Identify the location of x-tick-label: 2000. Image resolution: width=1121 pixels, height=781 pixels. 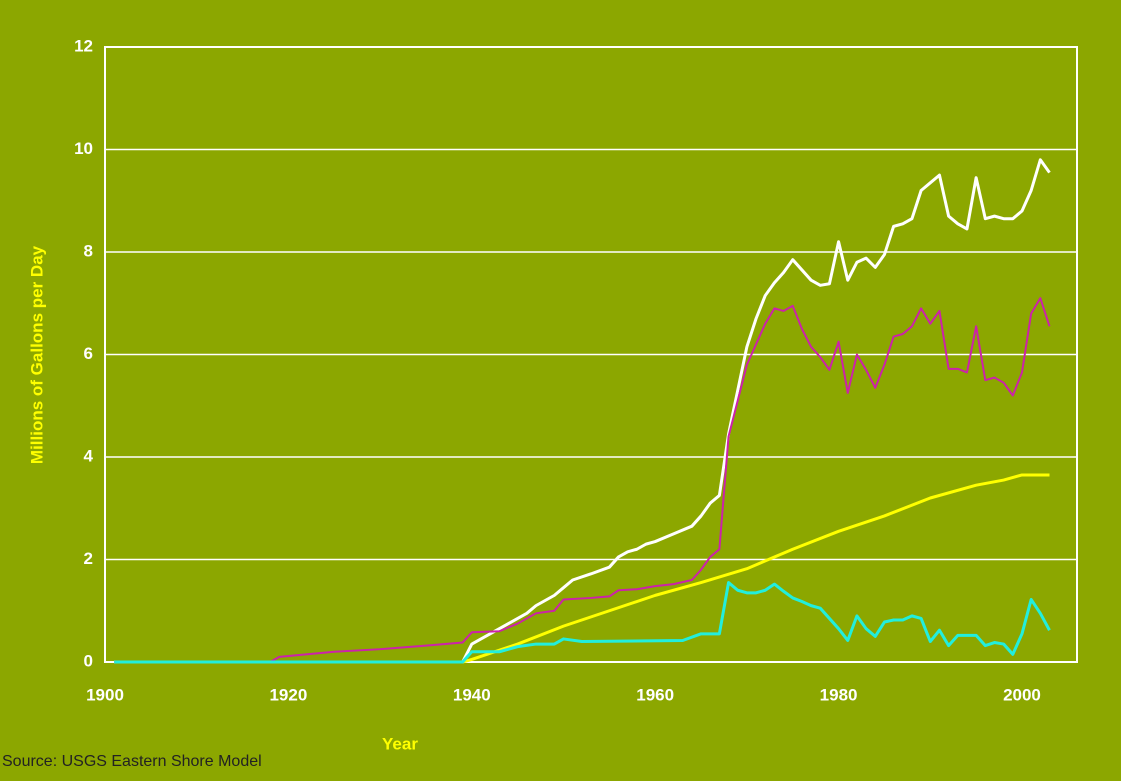
(1022, 694).